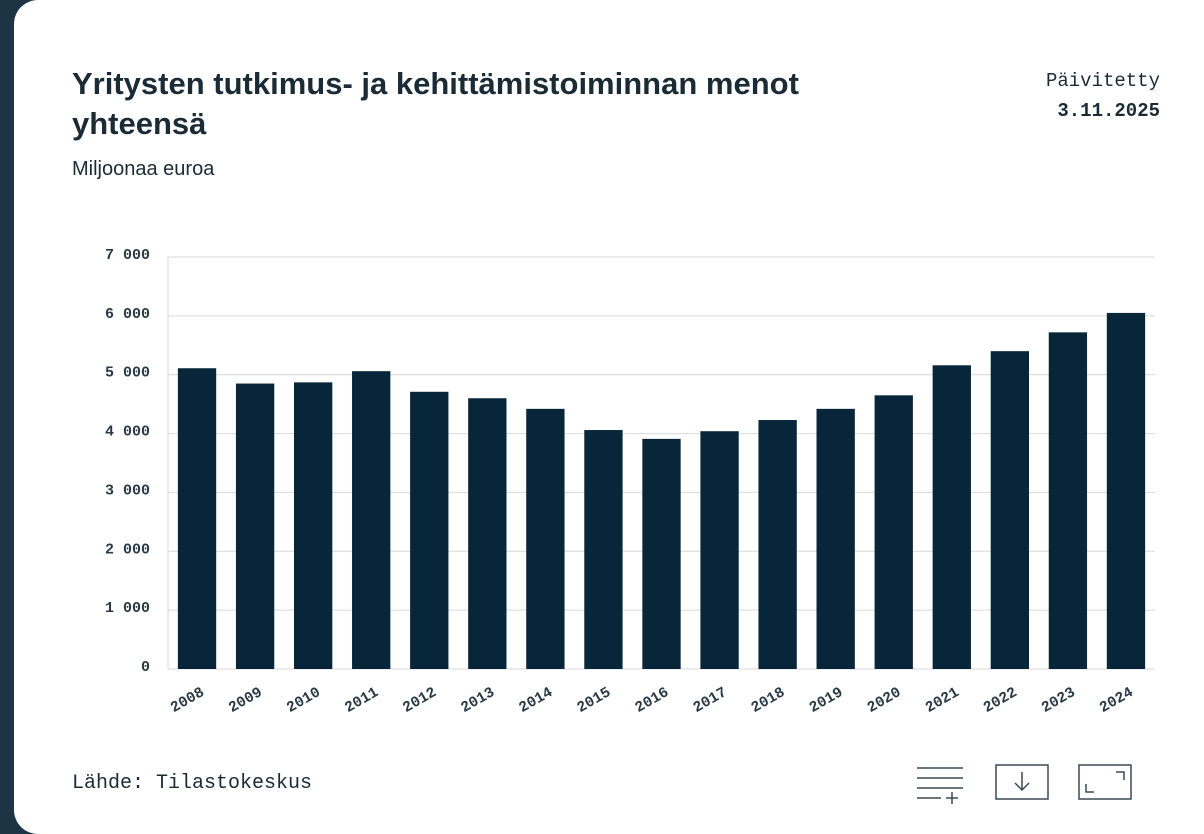 Image resolution: width=1204 pixels, height=834 pixels. What do you see at coordinates (768, 700) in the screenshot?
I see `x-tick-label: 2018` at bounding box center [768, 700].